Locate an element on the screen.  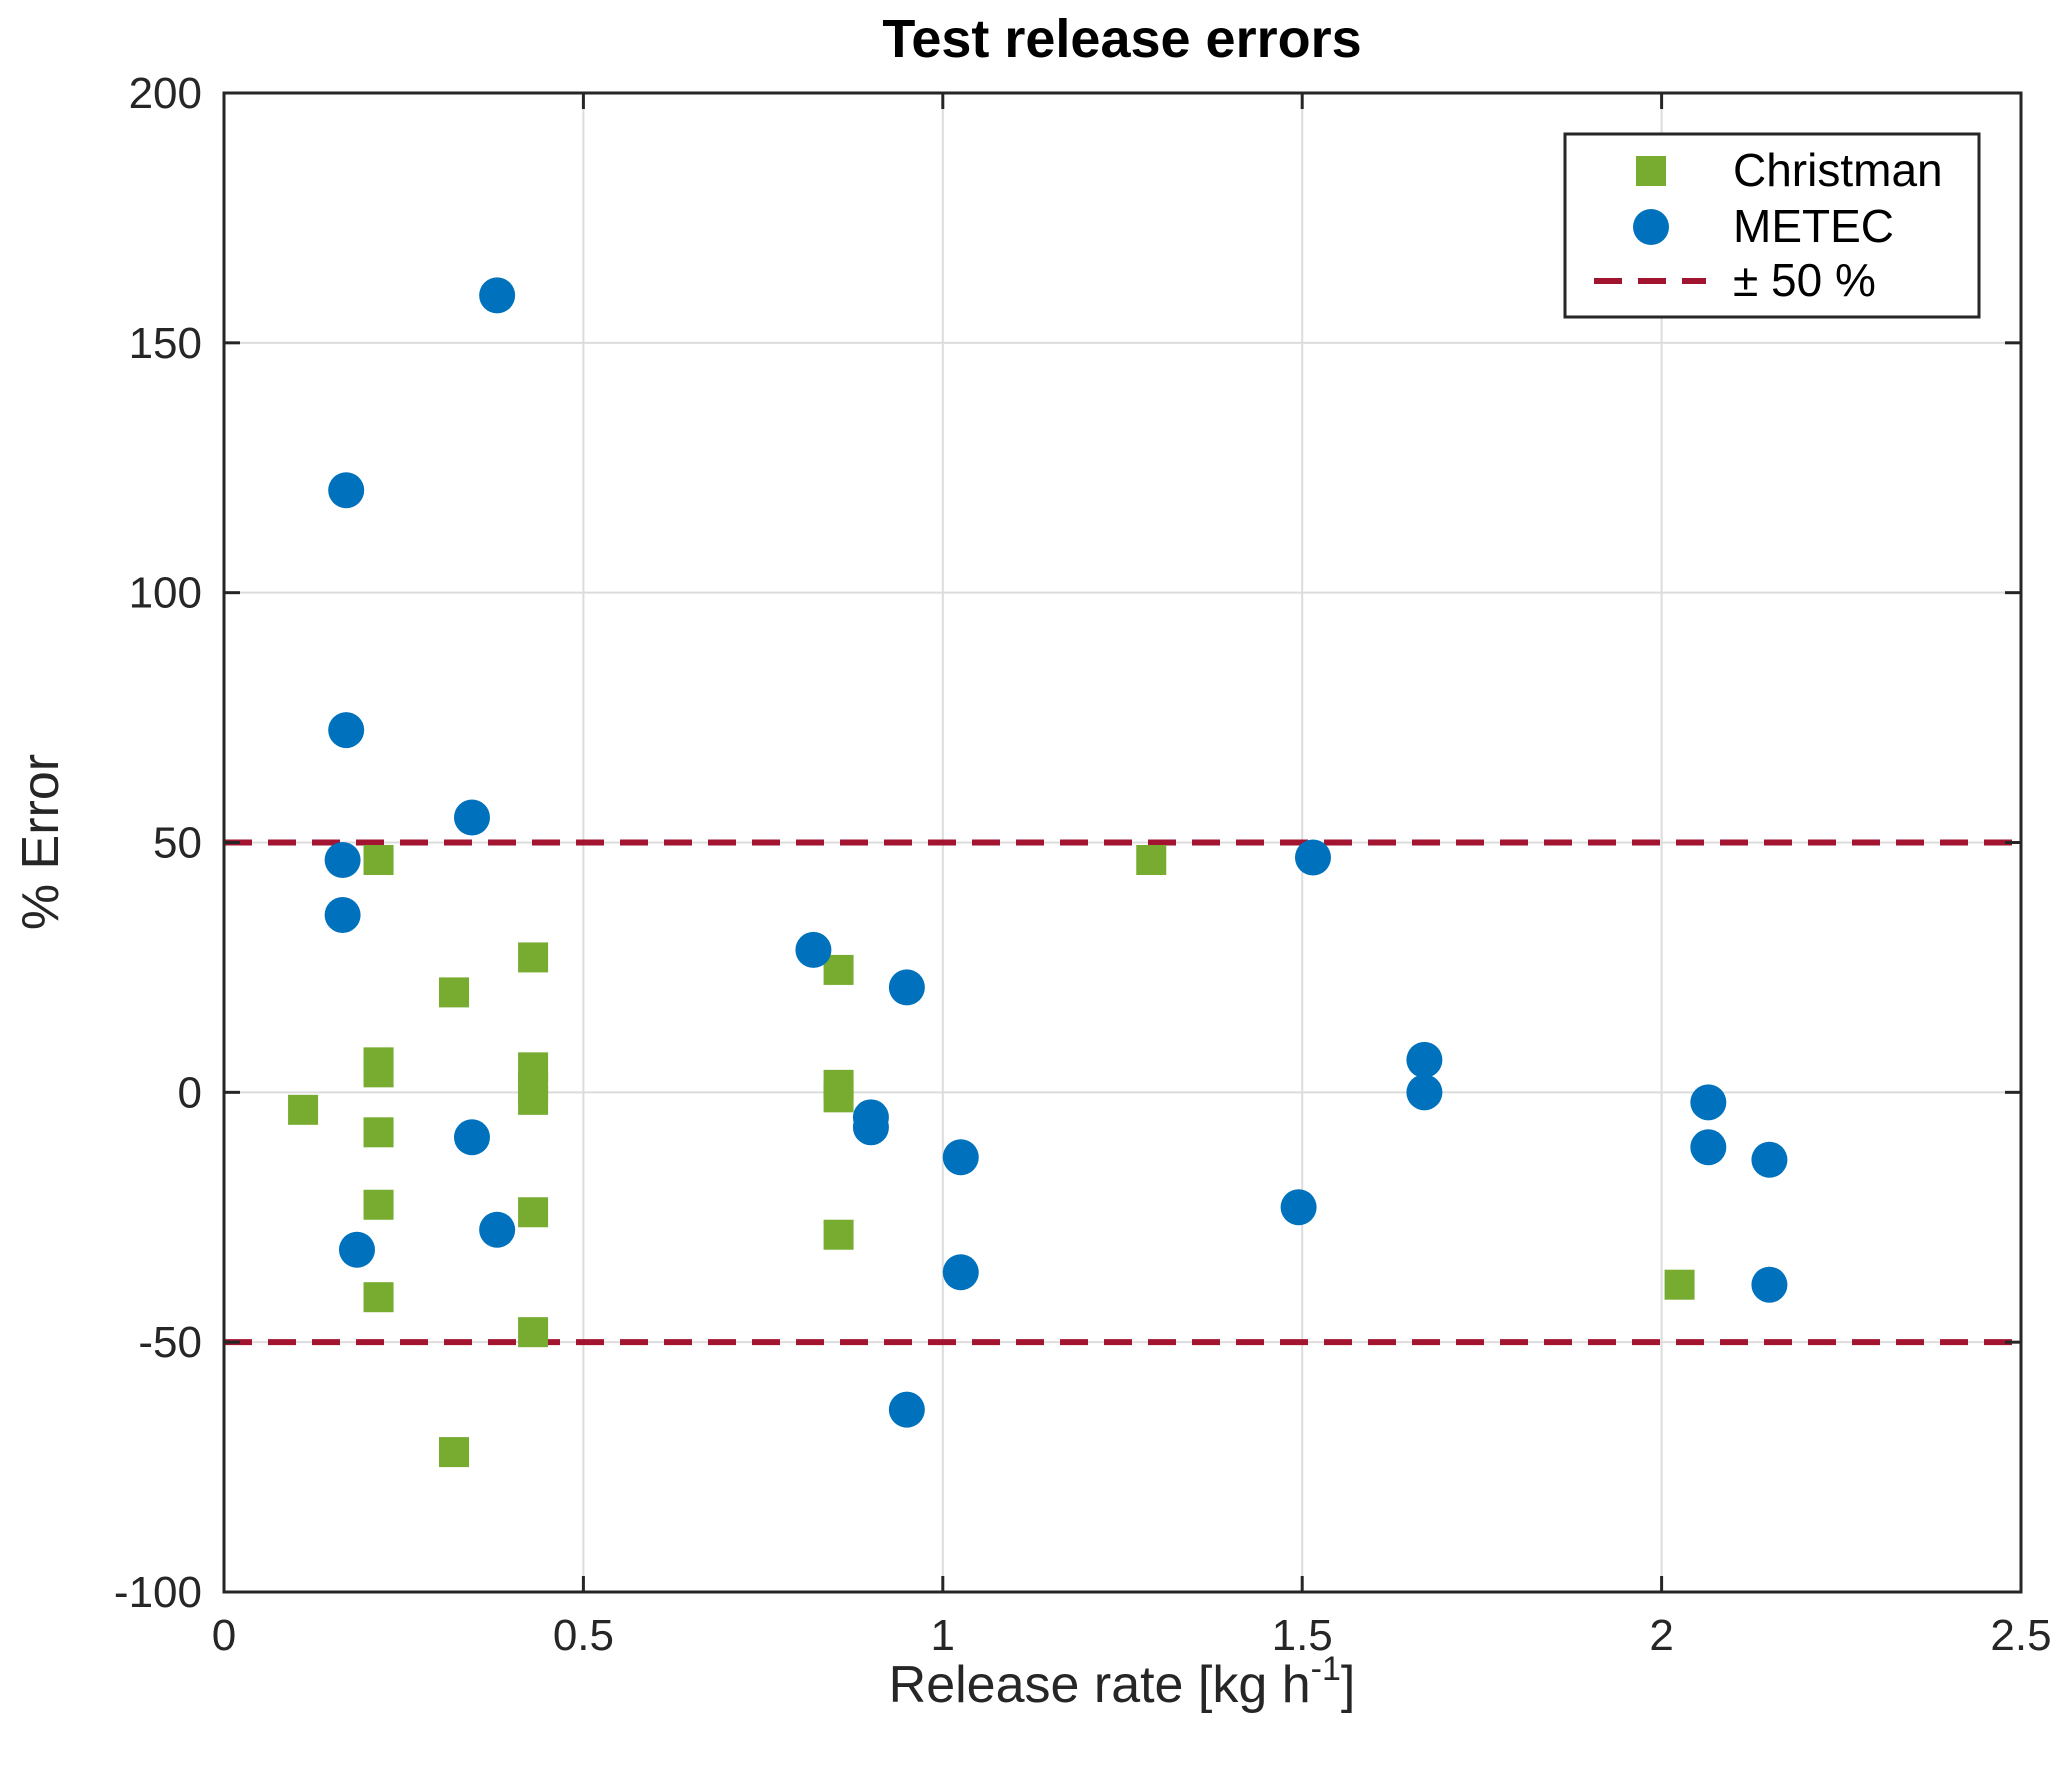
x-tick-label: 0 is located at coordinates (224, 1635).